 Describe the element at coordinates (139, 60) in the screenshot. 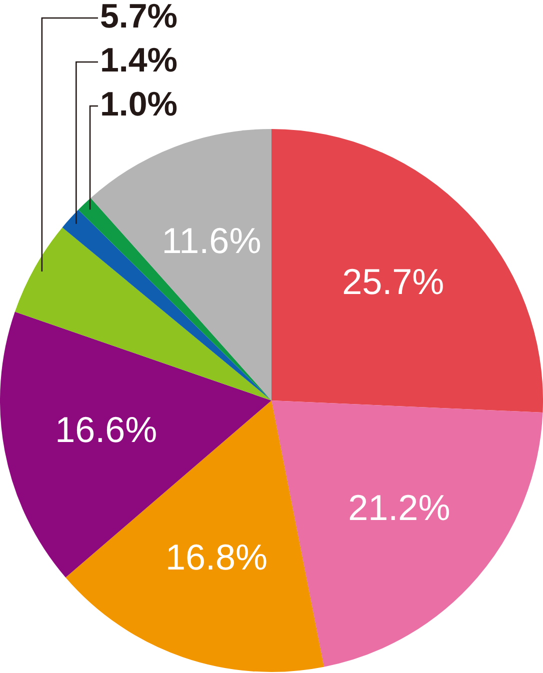

I see `data-label: 1.4%` at that location.